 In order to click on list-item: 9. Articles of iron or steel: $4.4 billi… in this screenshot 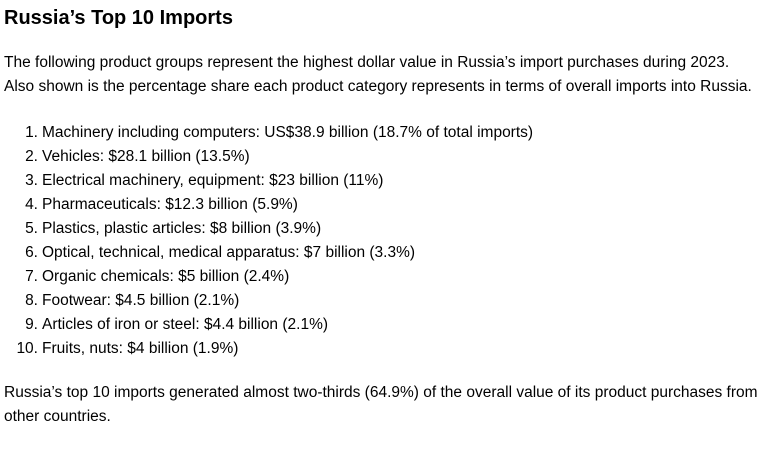, I will do `click(389, 325)`.